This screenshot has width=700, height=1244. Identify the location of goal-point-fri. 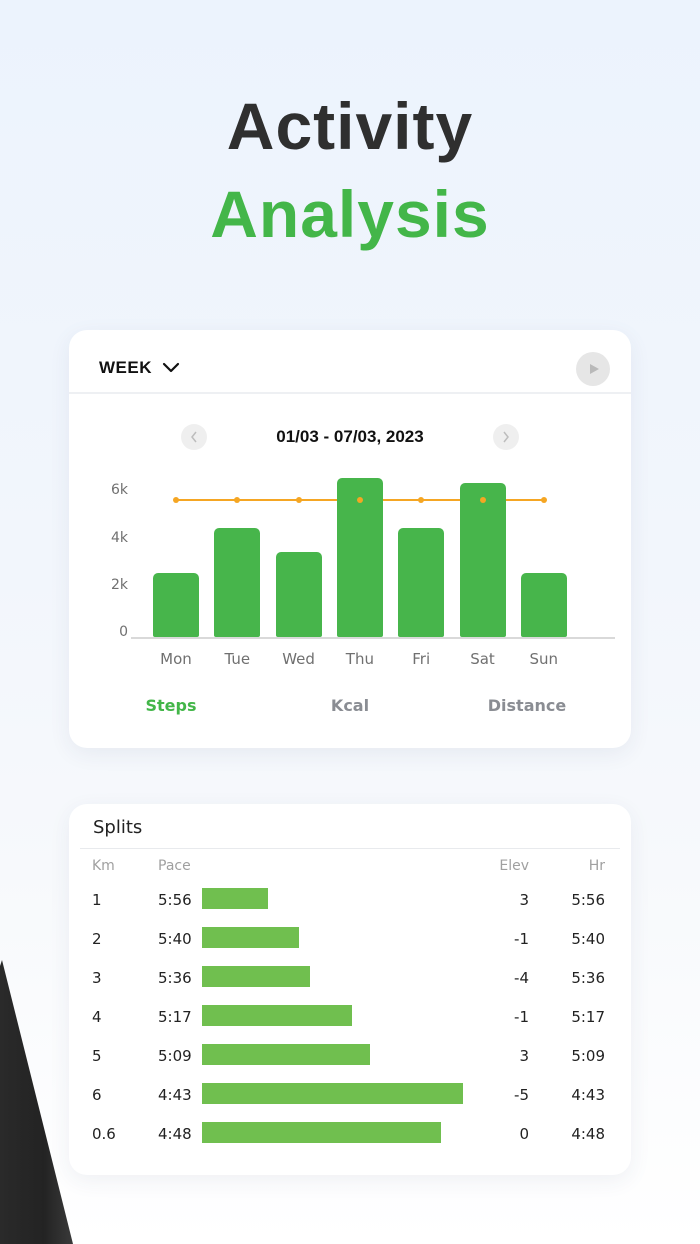
(421, 499).